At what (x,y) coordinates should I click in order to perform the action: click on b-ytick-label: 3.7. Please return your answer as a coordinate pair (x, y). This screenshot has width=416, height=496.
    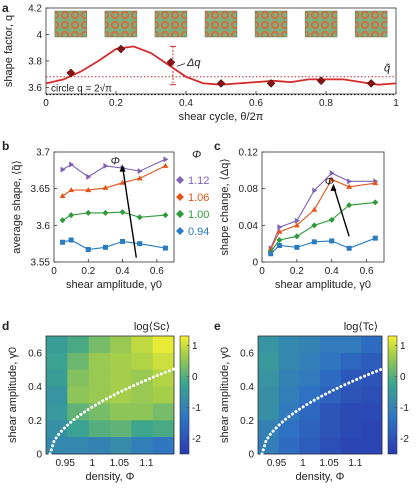
    Looking at the image, I should click on (43, 153).